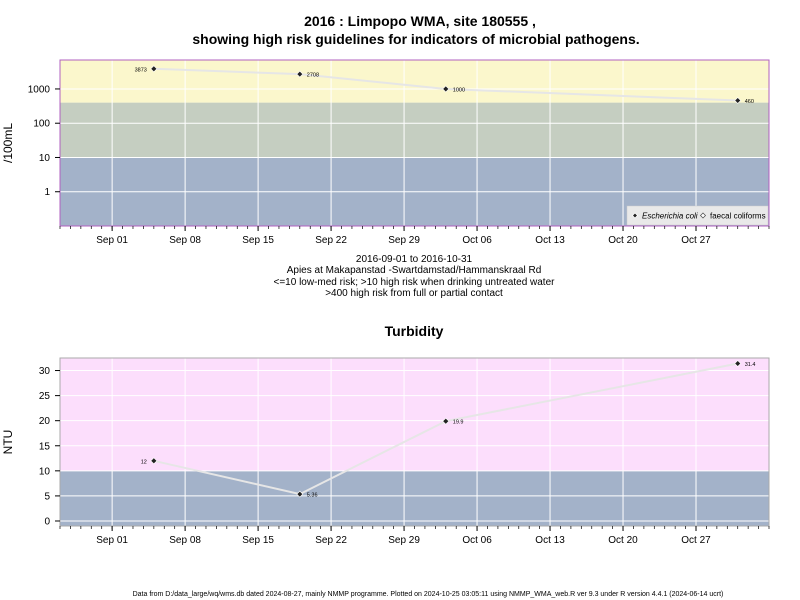 The image size is (800, 600). Describe the element at coordinates (414, 331) in the screenshot. I see `turbidity-title: Turbidity` at that location.